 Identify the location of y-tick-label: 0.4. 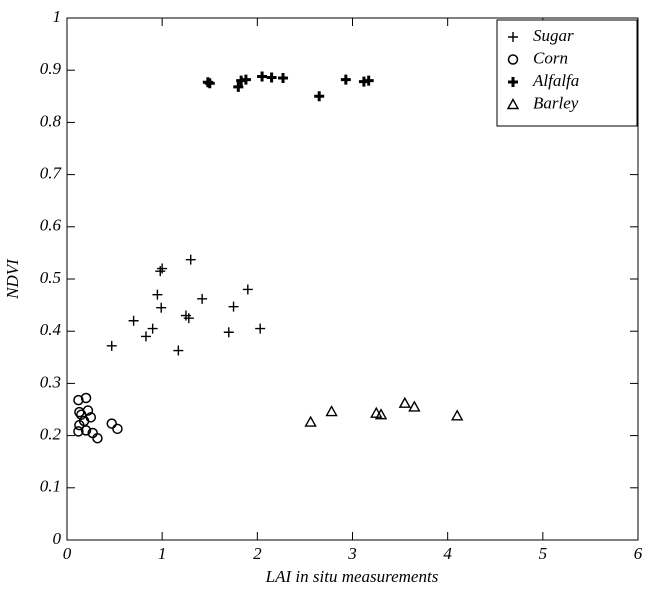
(51, 329).